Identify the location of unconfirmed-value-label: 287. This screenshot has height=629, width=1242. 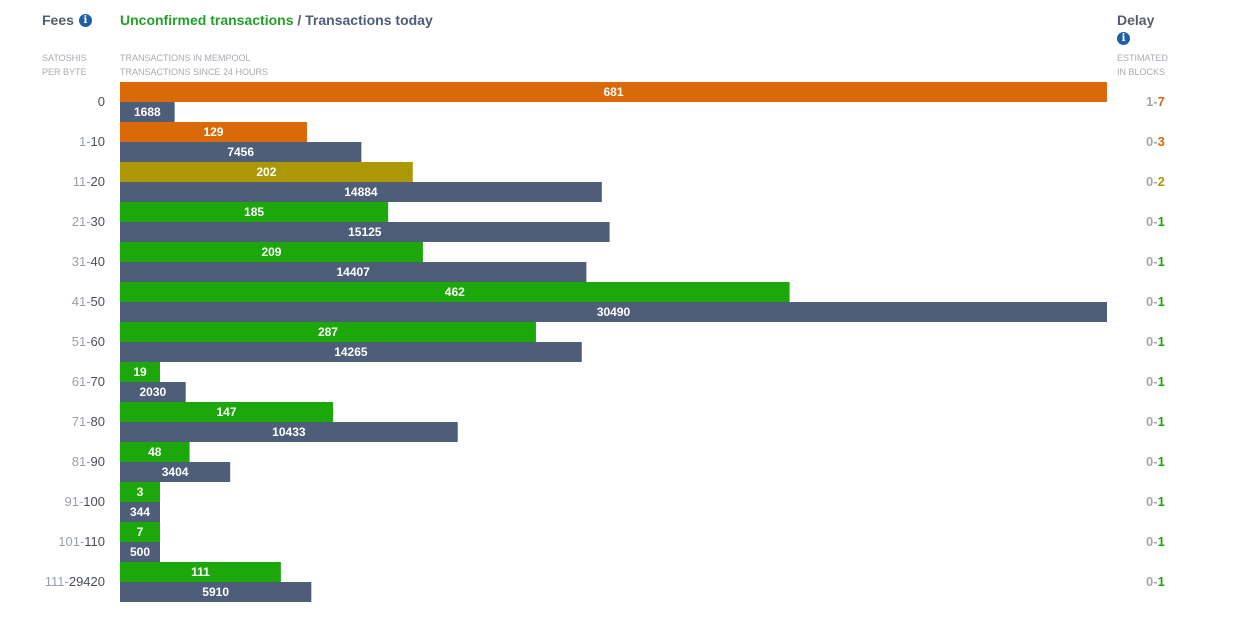
(328, 332).